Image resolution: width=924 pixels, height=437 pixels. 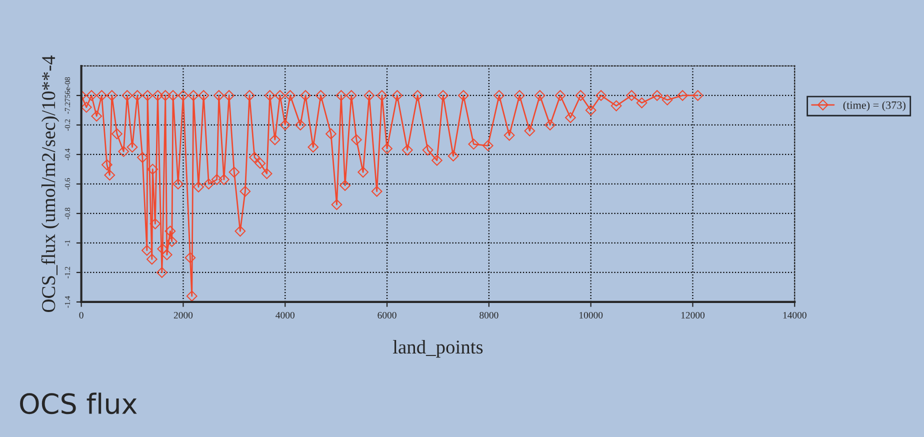 I want to click on x-tick-label: 2000, so click(x=183, y=315).